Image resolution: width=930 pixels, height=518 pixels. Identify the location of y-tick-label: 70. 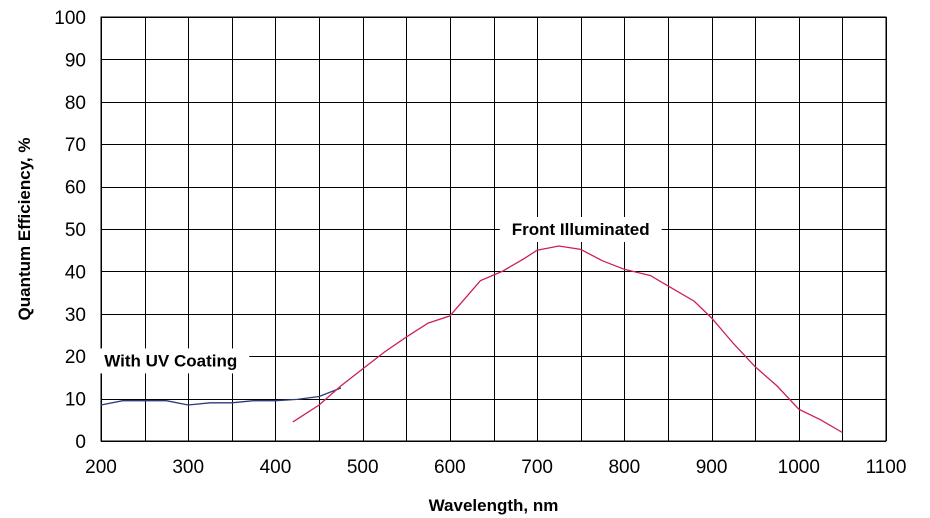
(75, 145).